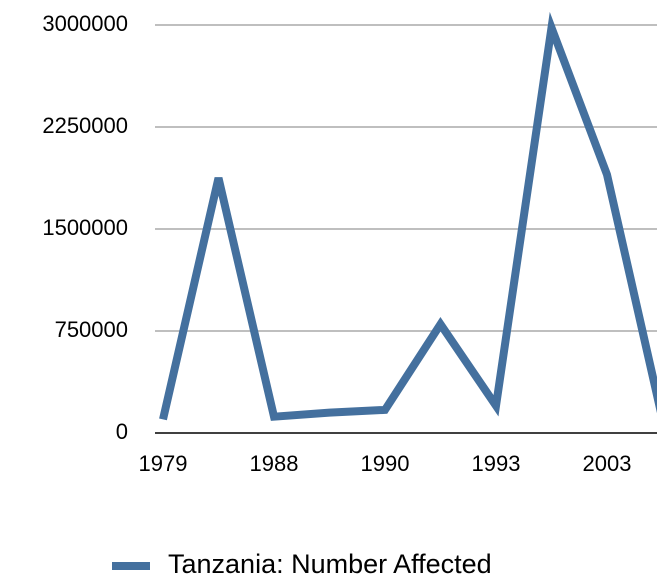 This screenshot has height=581, width=657. I want to click on legend-label: Tanzania: Number Affected, so click(330, 564).